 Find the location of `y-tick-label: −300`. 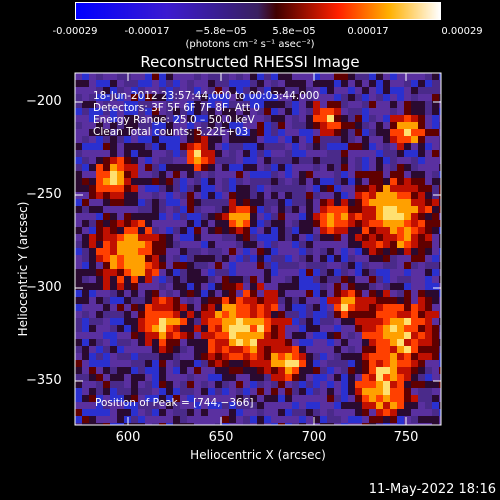

y-tick-label: −300 is located at coordinates (44, 287).